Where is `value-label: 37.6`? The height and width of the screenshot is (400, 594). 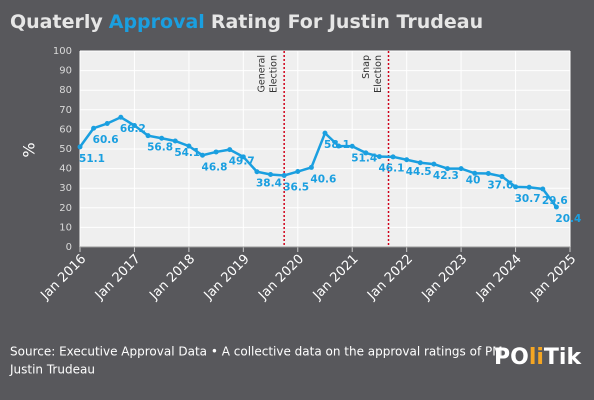 value-label: 37.6 is located at coordinates (500, 186).